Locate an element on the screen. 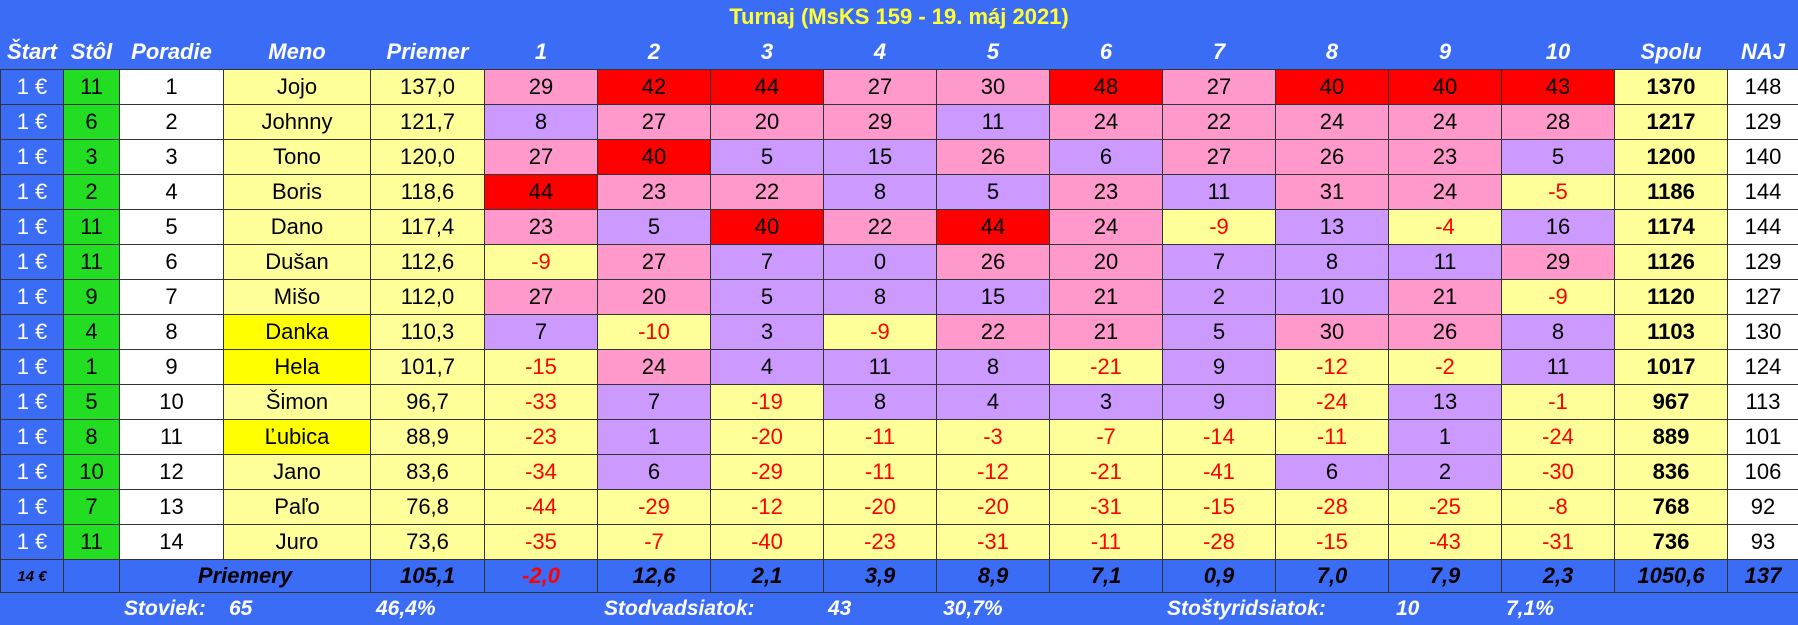 The image size is (1798, 625). game-score: 28 is located at coordinates (1558, 122).